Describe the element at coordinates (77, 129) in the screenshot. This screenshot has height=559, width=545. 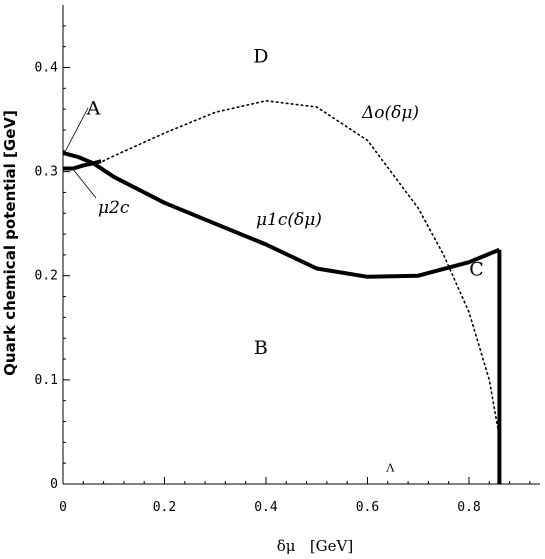
I see `a-pointer-line` at that location.